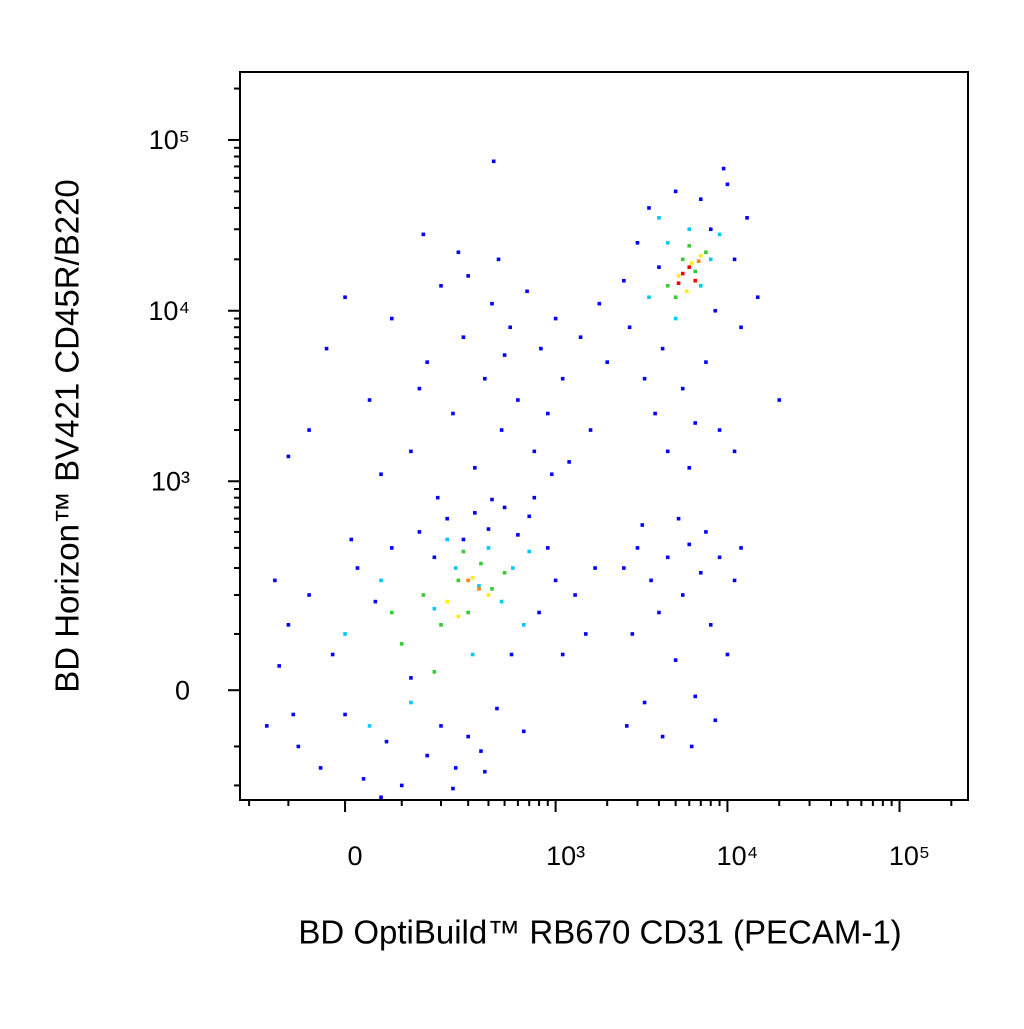 The height and width of the screenshot is (1029, 1024). Describe the element at coordinates (909, 856) in the screenshot. I see `x-tick-label: 10⁵` at that location.